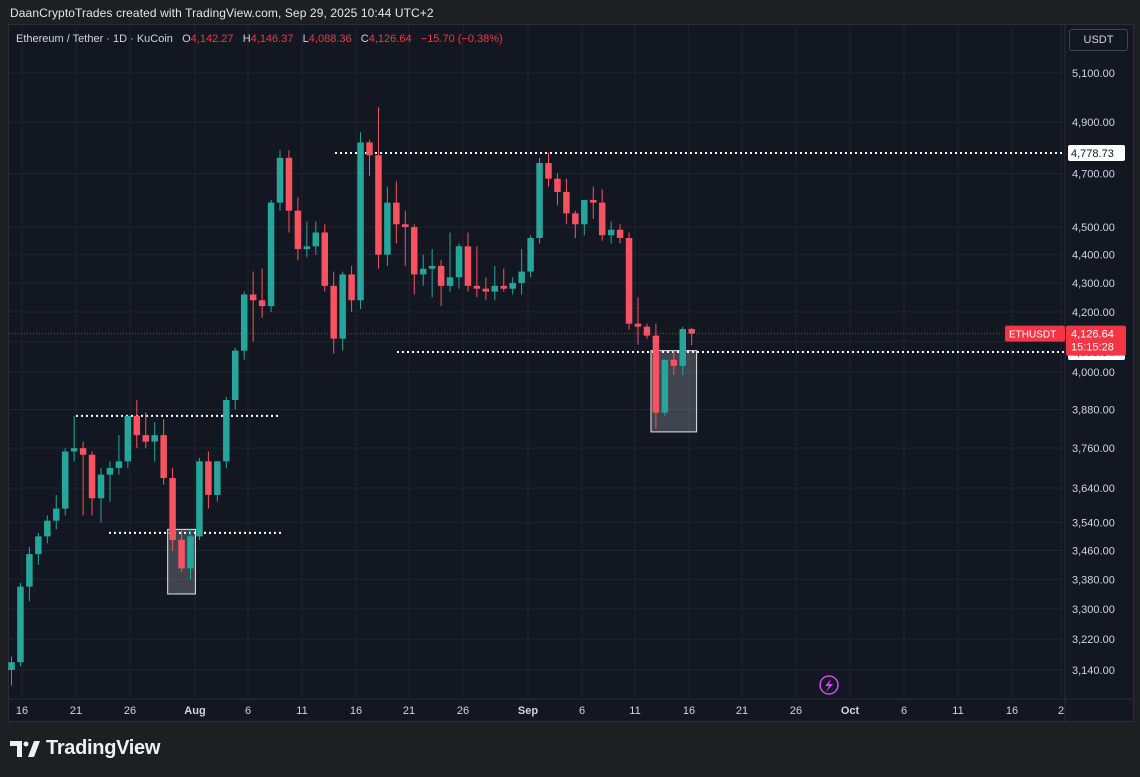 The height and width of the screenshot is (777, 1140). Describe the element at coordinates (1093, 410) in the screenshot. I see `y-axis-tick-label: 3,880.00` at that location.